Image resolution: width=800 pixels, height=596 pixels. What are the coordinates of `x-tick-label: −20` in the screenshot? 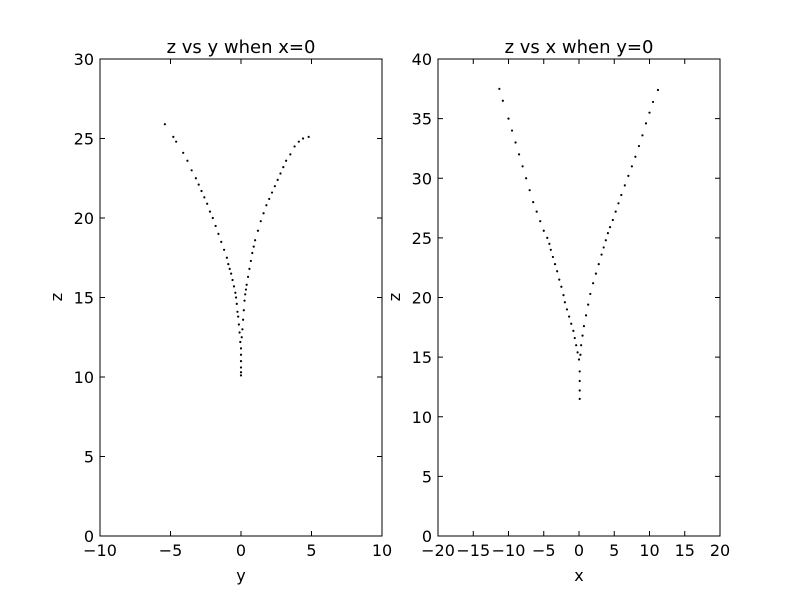 It's located at (438, 550).